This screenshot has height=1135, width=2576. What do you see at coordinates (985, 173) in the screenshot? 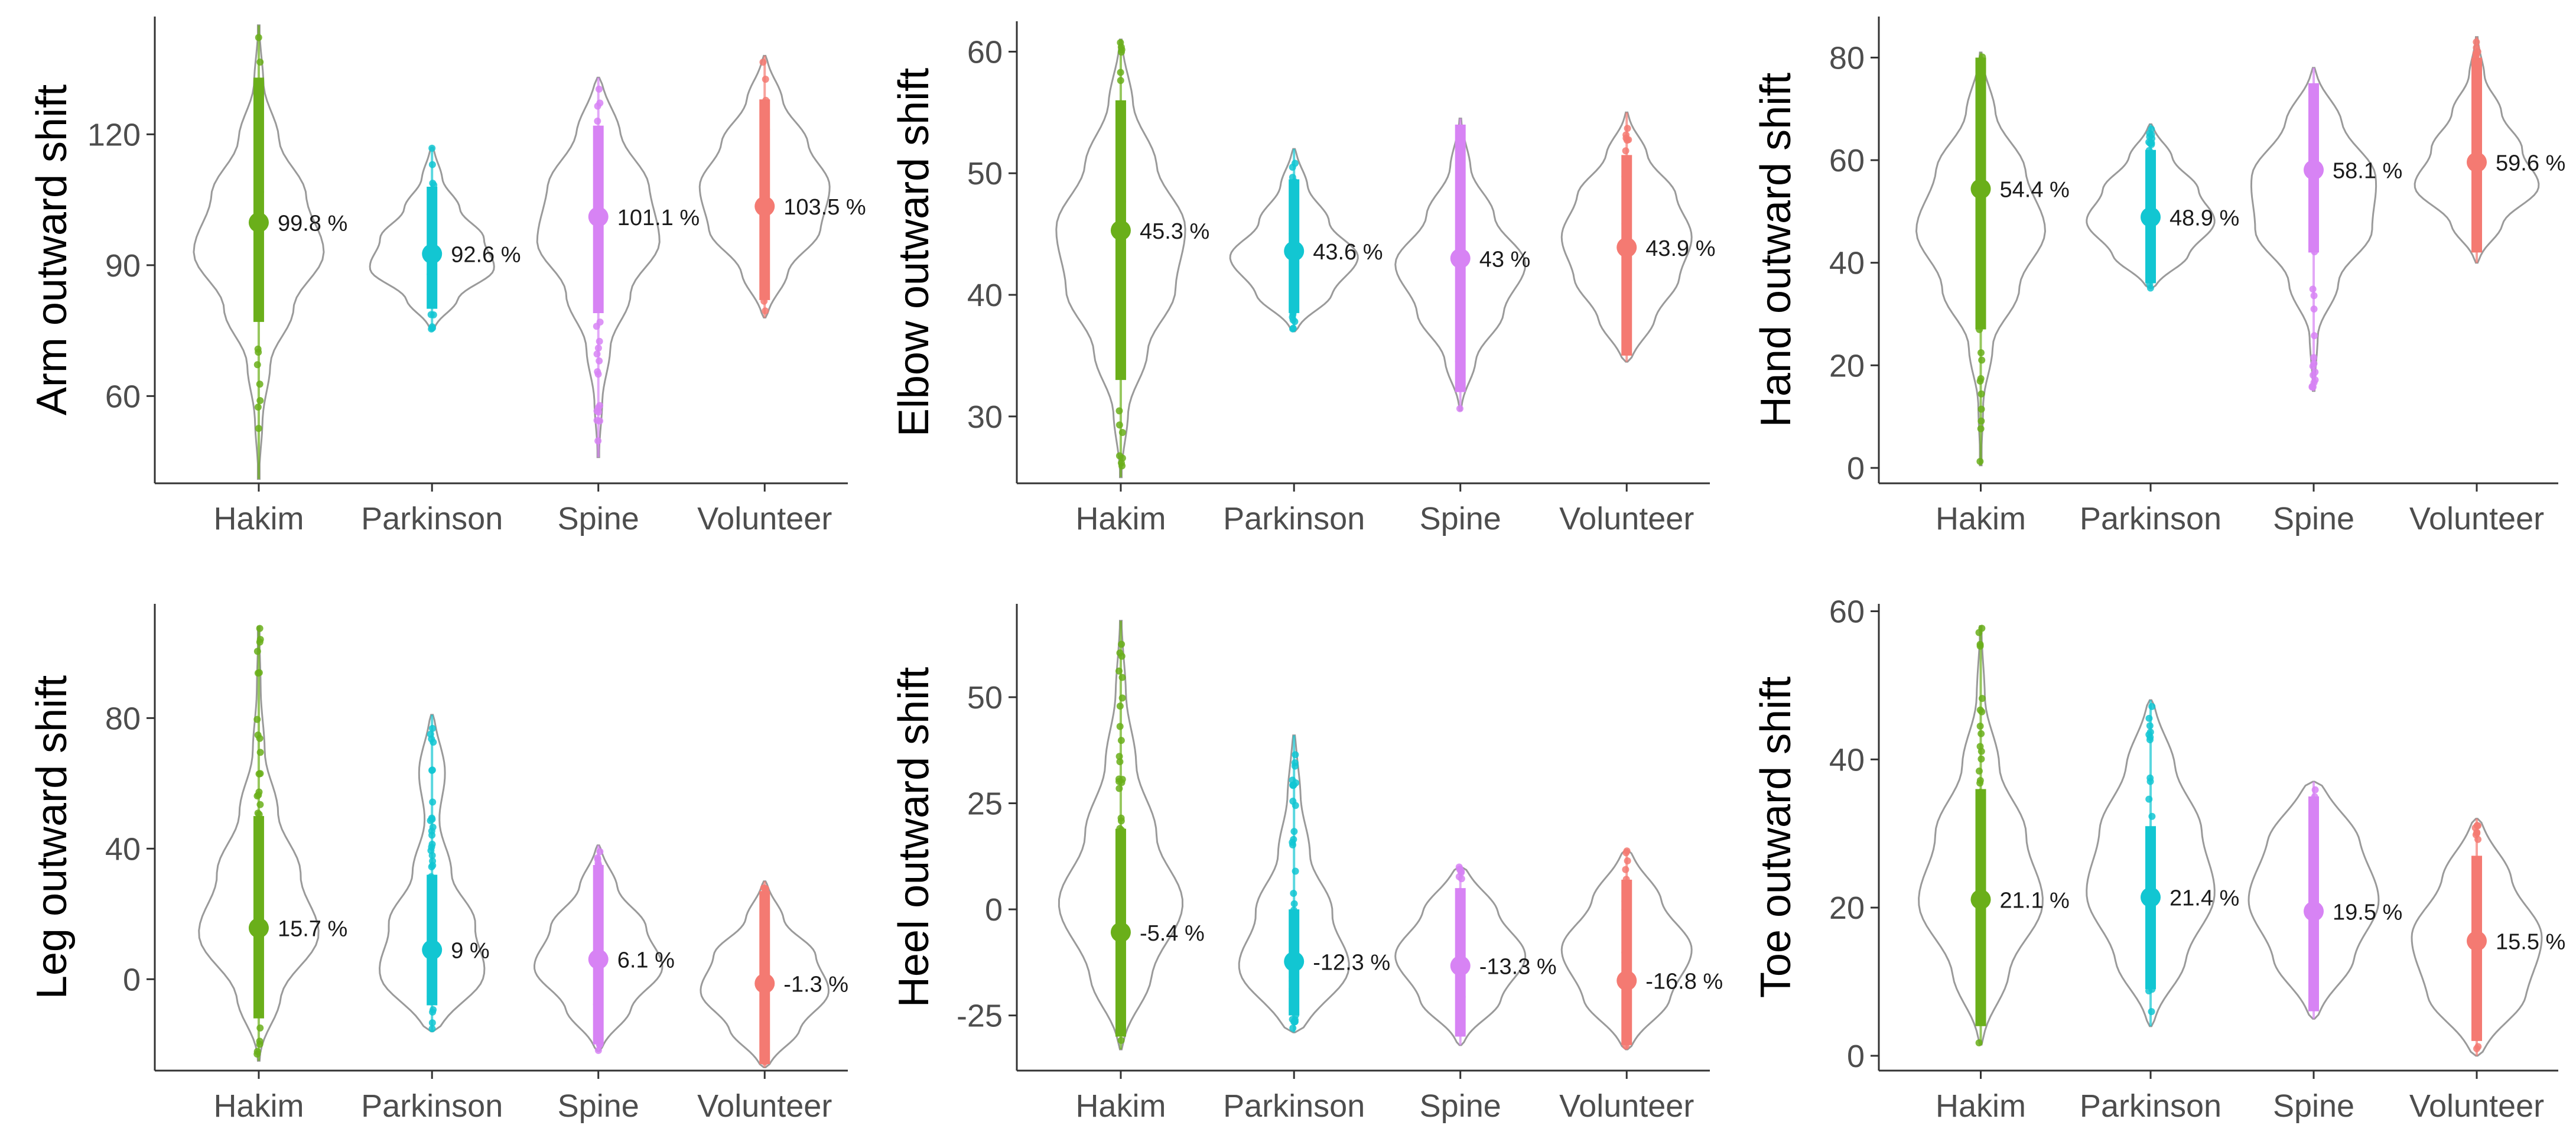
I see `y-tick-label: 50` at bounding box center [985, 173].